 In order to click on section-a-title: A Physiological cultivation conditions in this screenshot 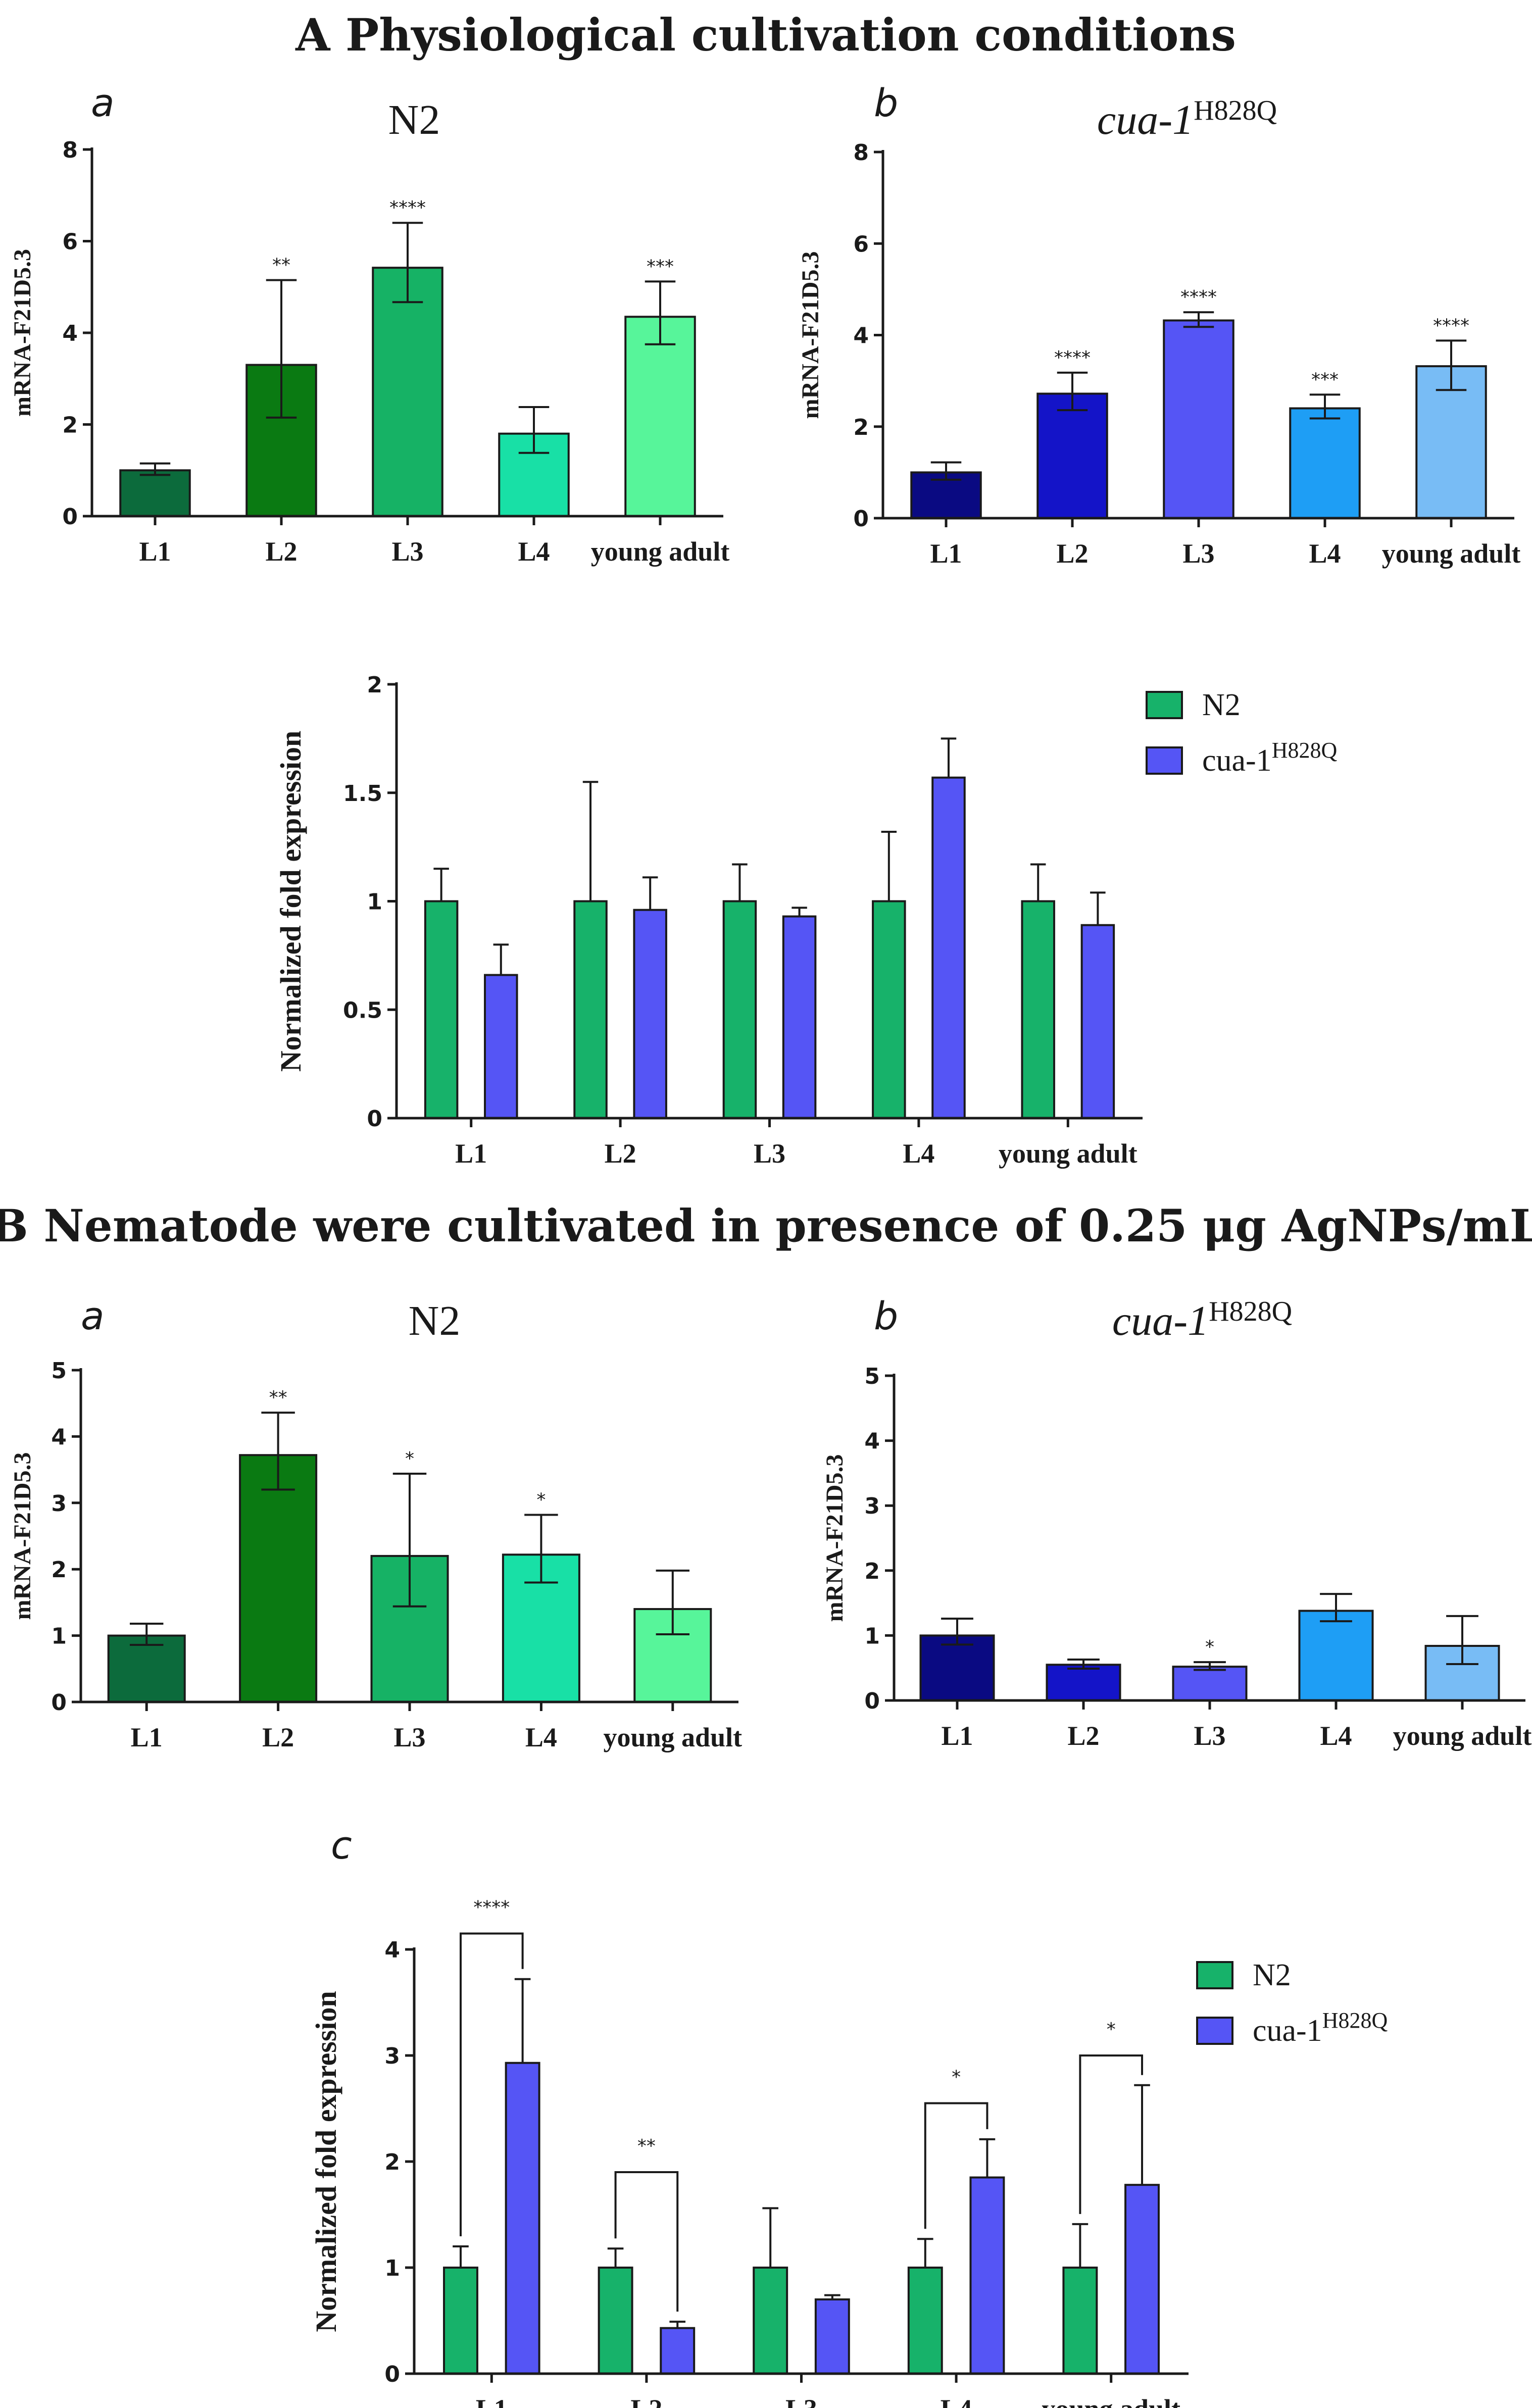, I will do `click(765, 35)`.